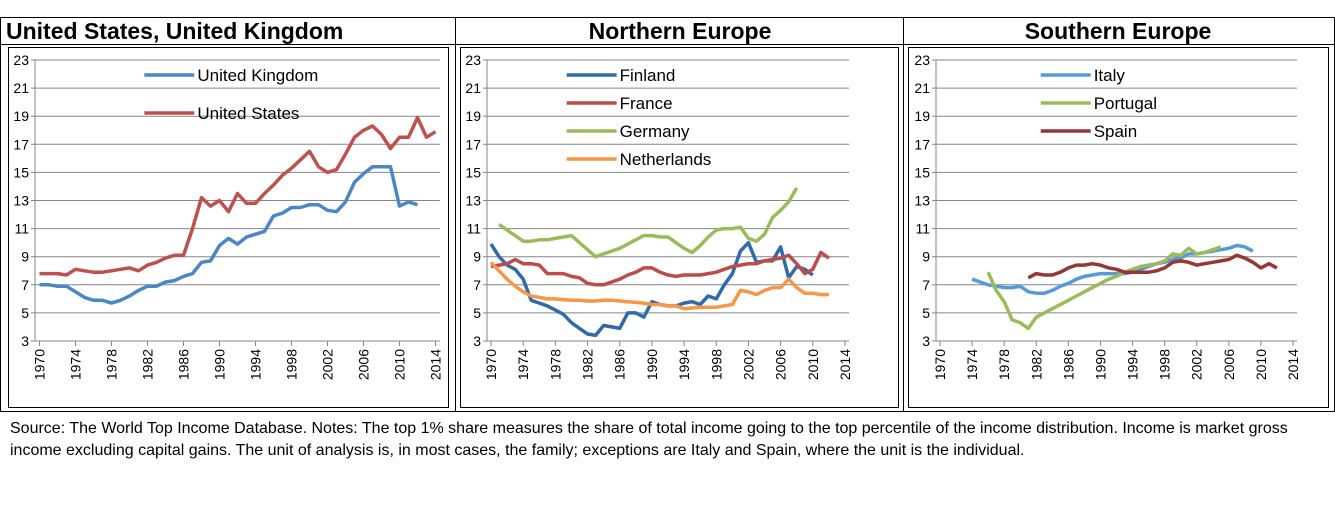 Image resolution: width=1335 pixels, height=506 pixels. I want to click on legend-label: United Kingdom, so click(257, 75).